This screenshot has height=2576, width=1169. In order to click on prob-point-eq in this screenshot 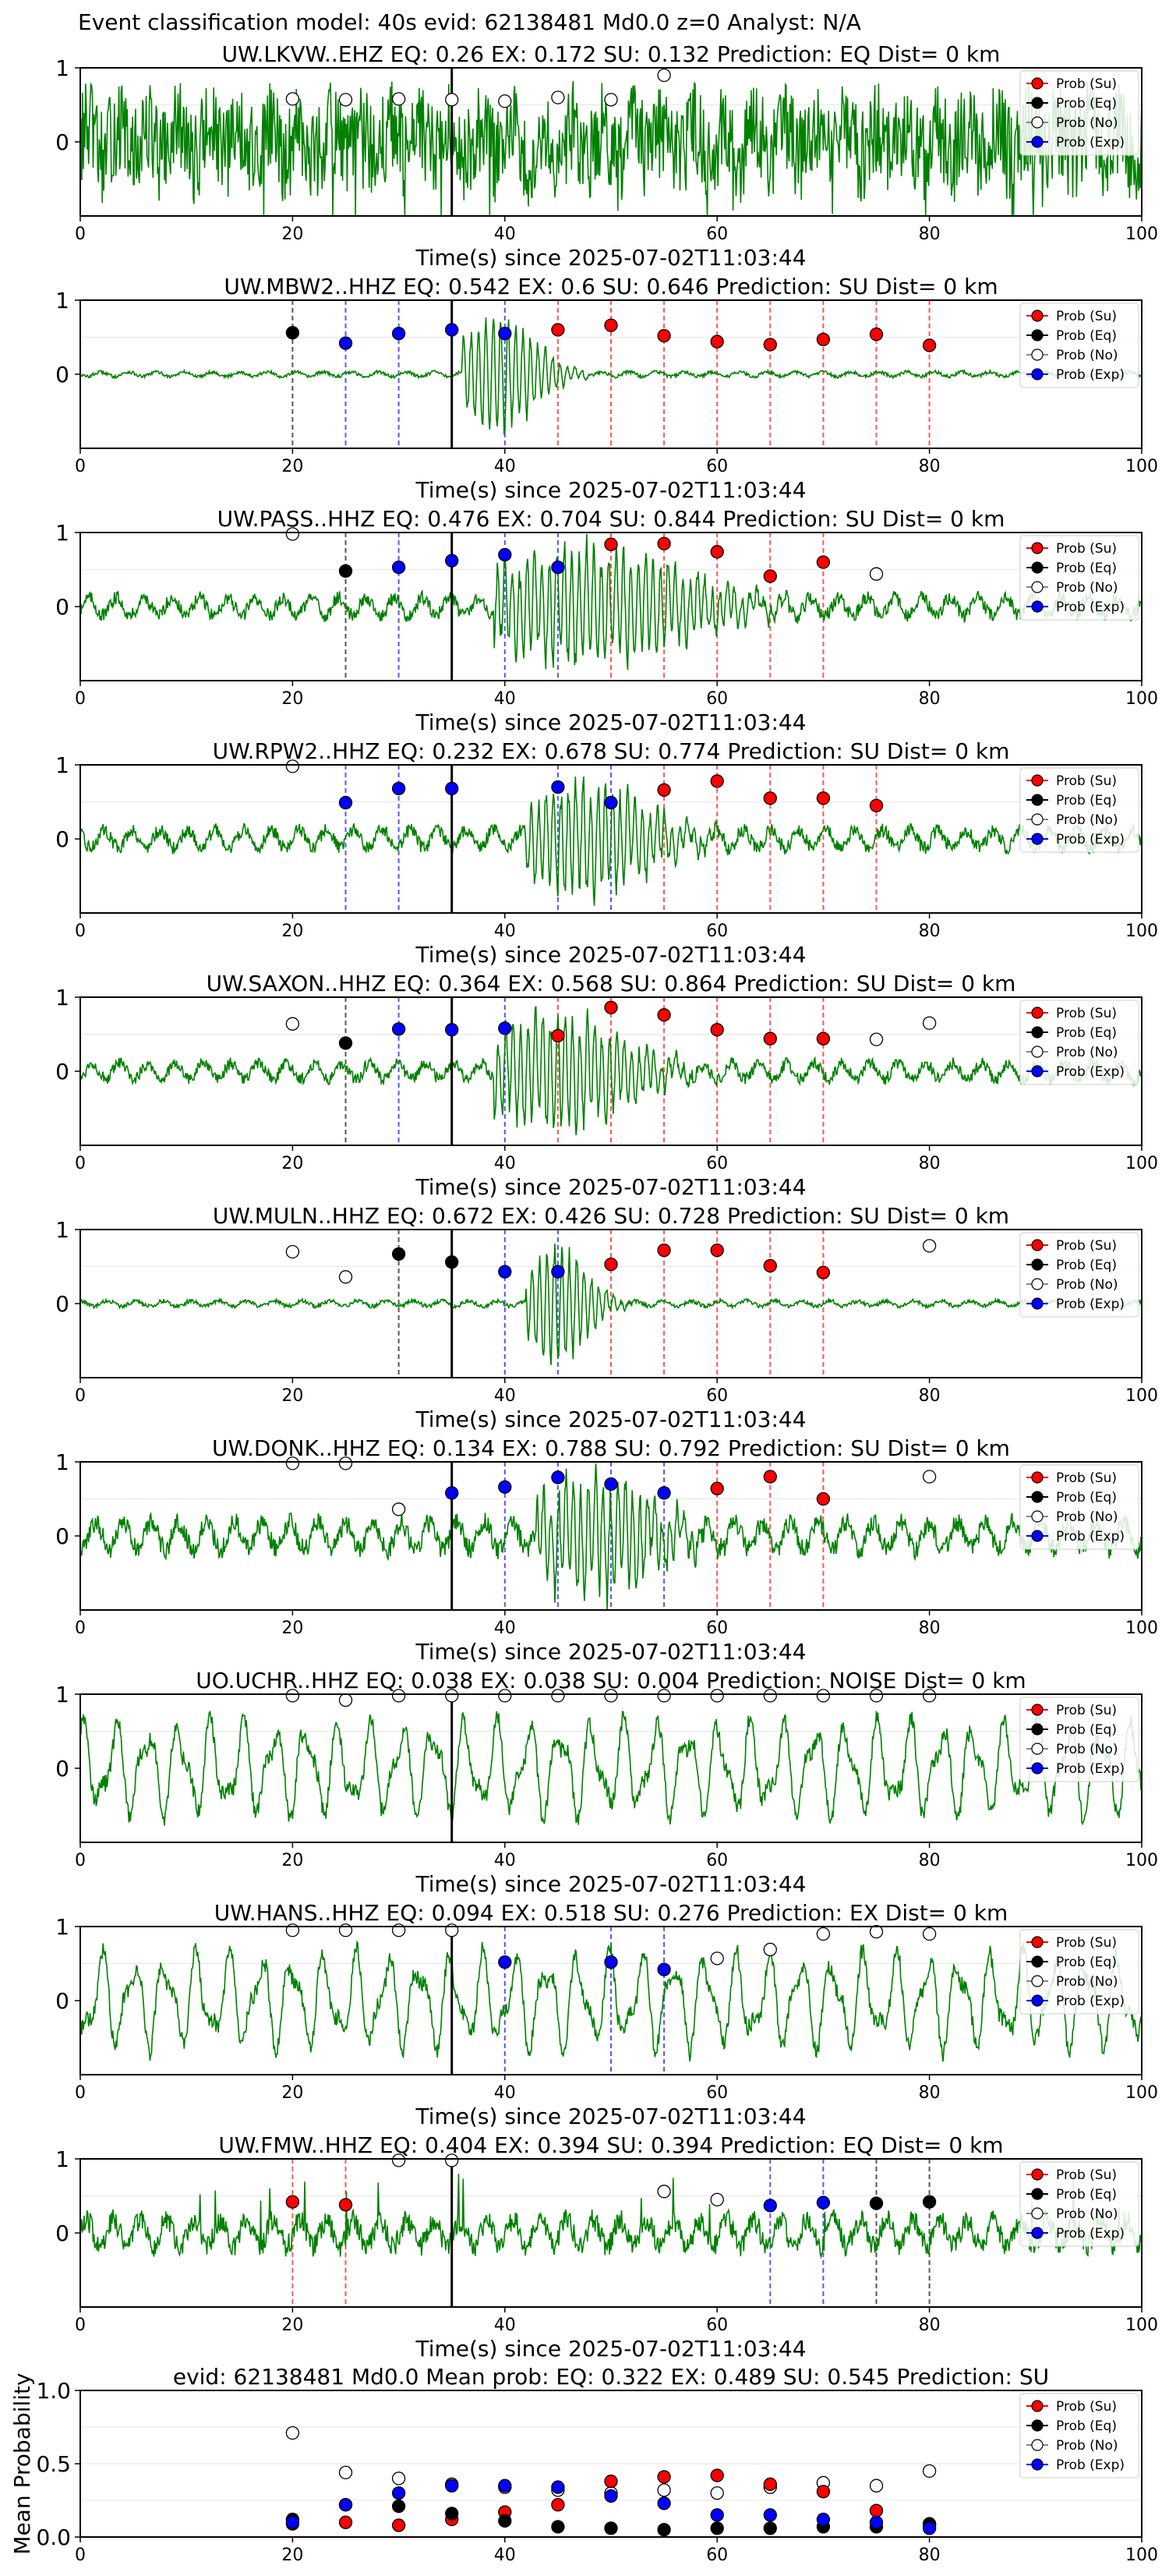, I will do `click(345, 571)`.